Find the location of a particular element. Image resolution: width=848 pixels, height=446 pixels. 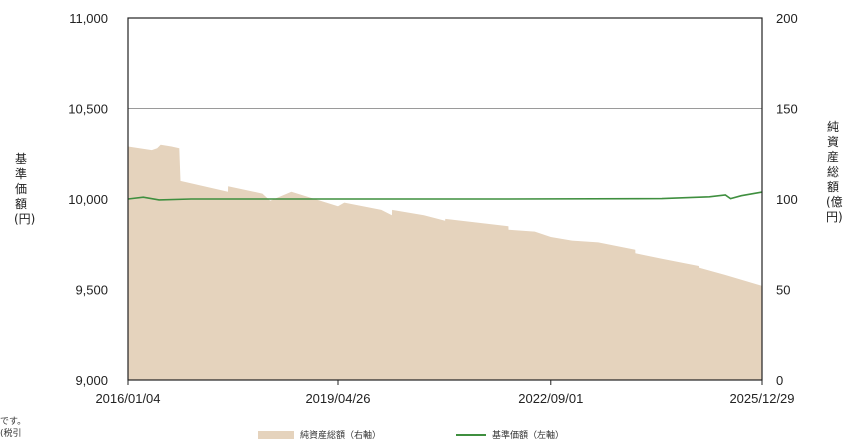

right-axis-label-char: 円) is located at coordinates (834, 217).